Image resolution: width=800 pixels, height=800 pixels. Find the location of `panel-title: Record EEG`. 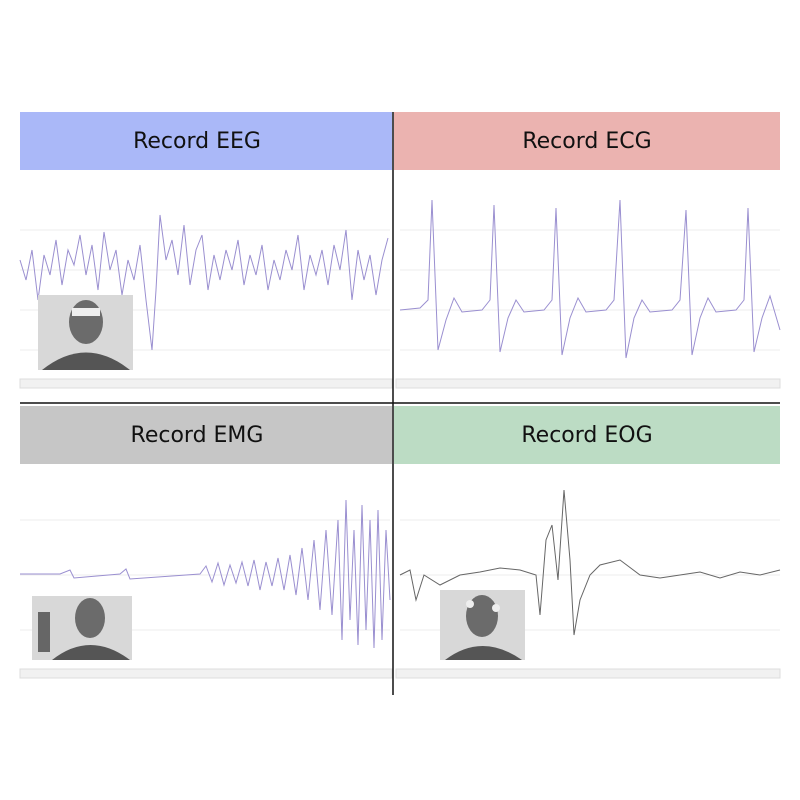

panel-title: Record EEG is located at coordinates (197, 141).